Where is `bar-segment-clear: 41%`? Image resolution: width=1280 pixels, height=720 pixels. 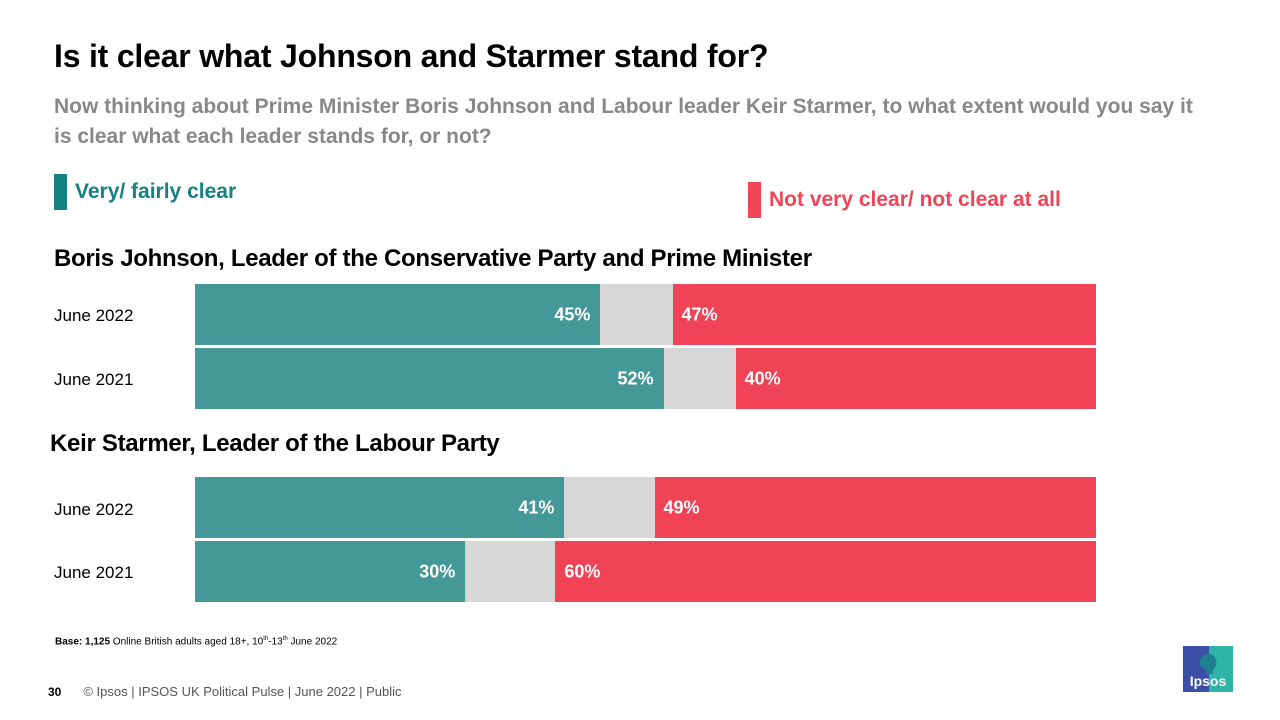 bar-segment-clear: 41% is located at coordinates (380, 507).